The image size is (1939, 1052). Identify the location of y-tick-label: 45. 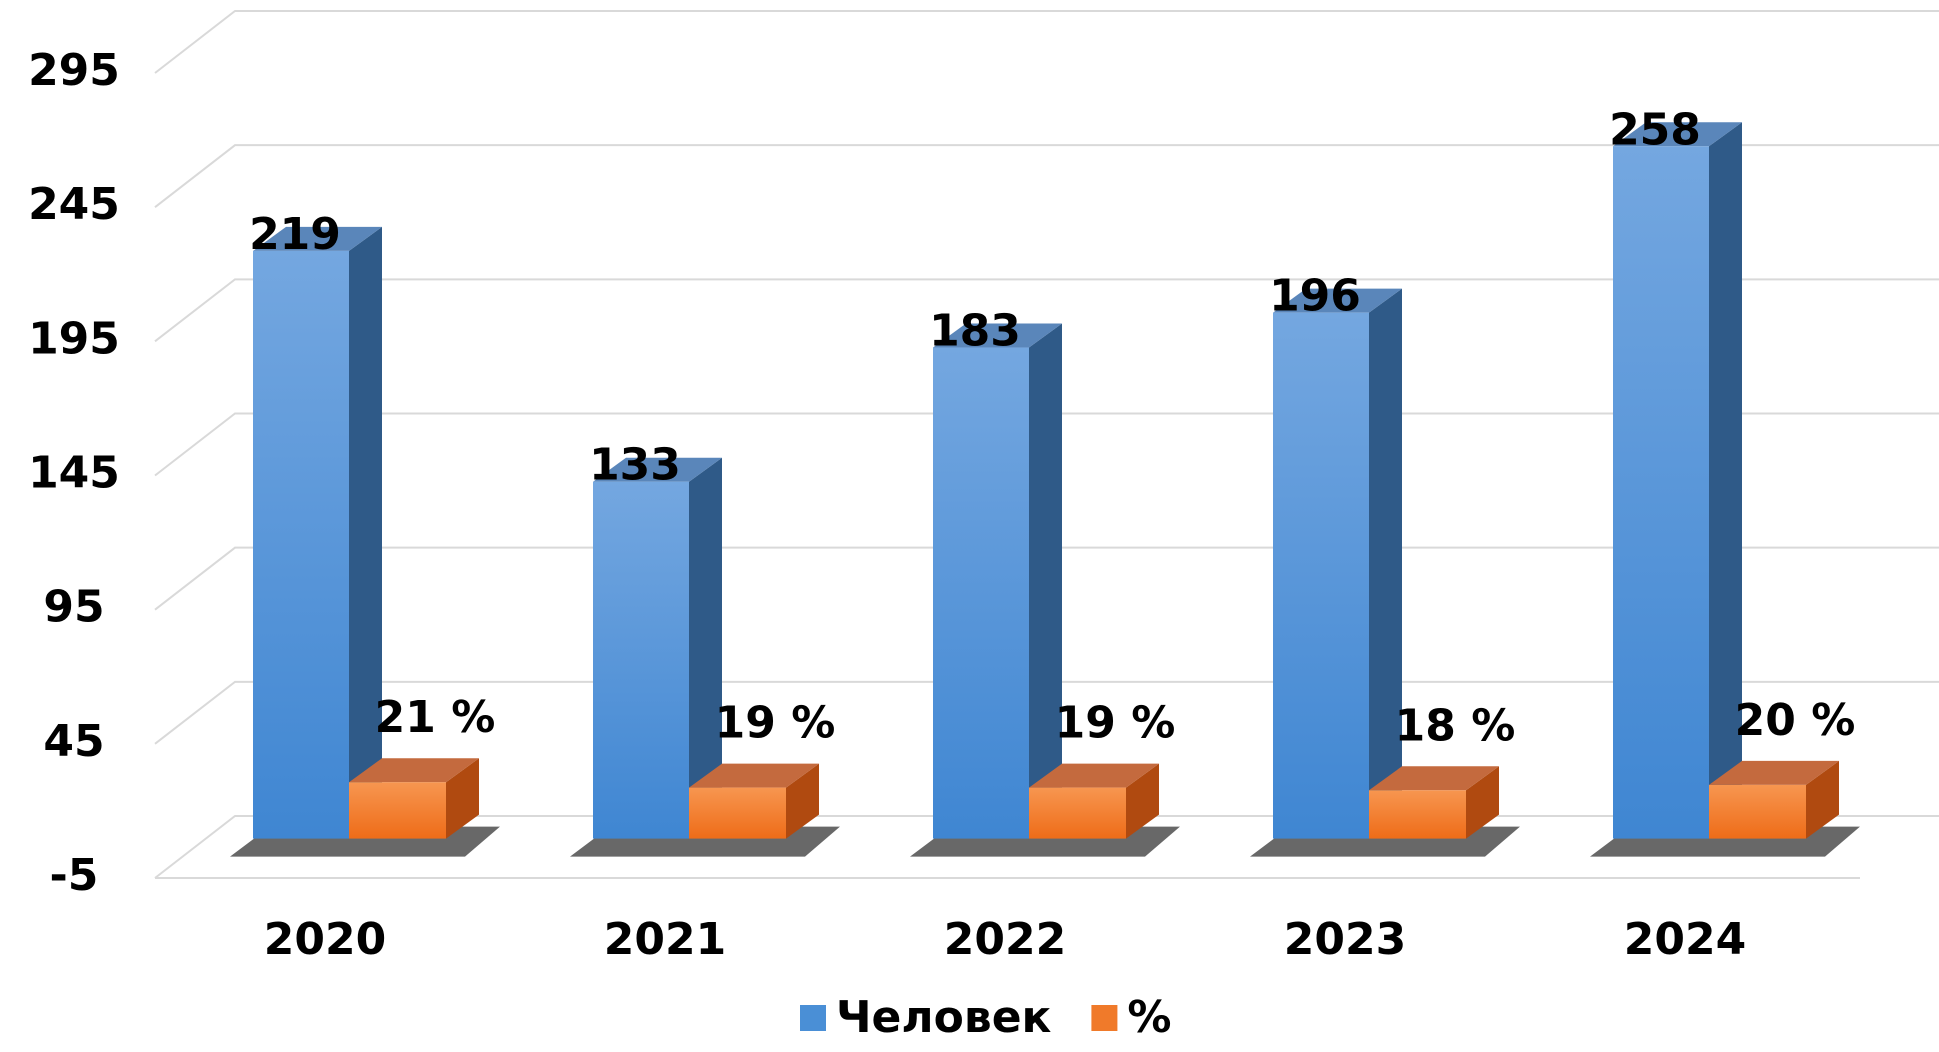
(73, 741).